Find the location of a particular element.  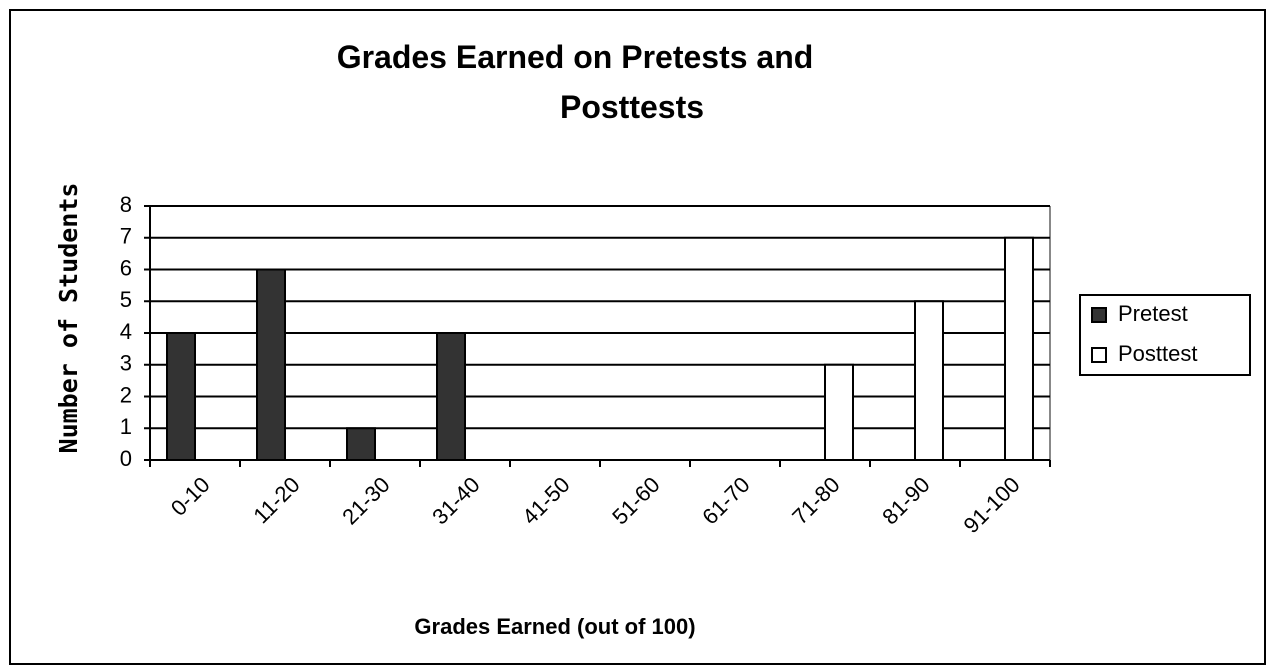

y-tick-label: 1 is located at coordinates (126, 426).